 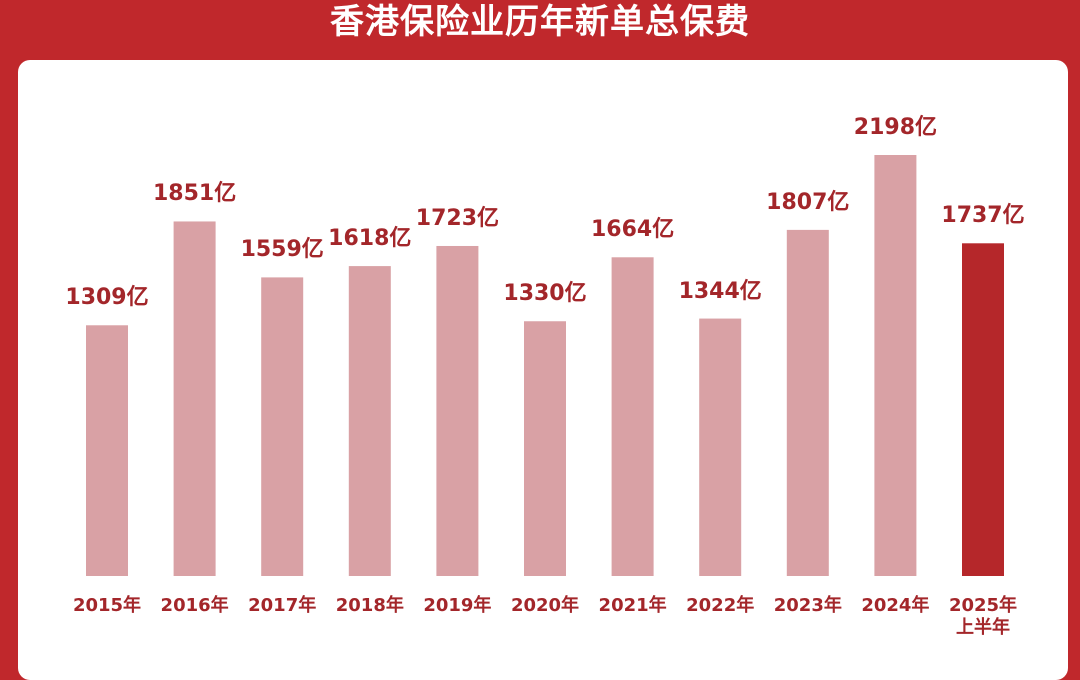 I want to click on x-tick-label: 2017年, so click(x=282, y=605).